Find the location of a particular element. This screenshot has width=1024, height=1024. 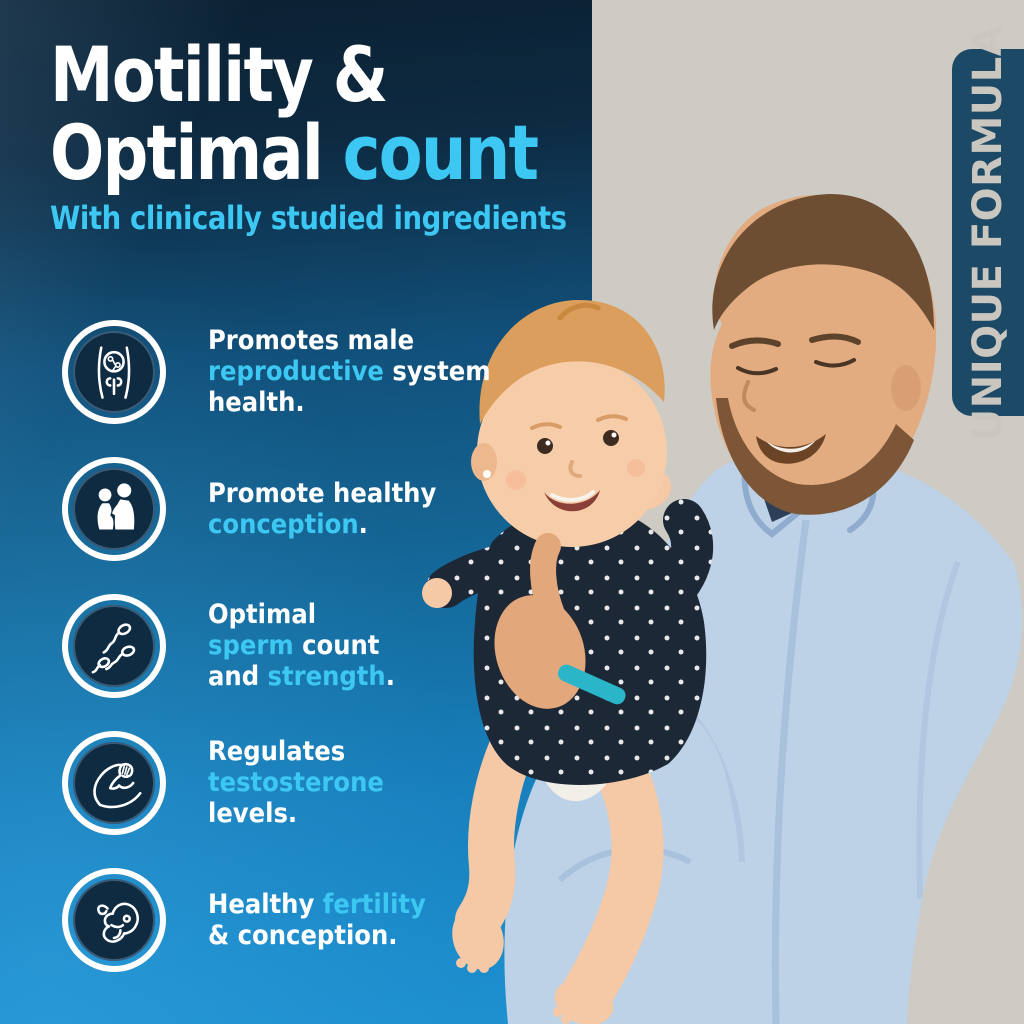

couple-conception-icon is located at coordinates (114, 508).